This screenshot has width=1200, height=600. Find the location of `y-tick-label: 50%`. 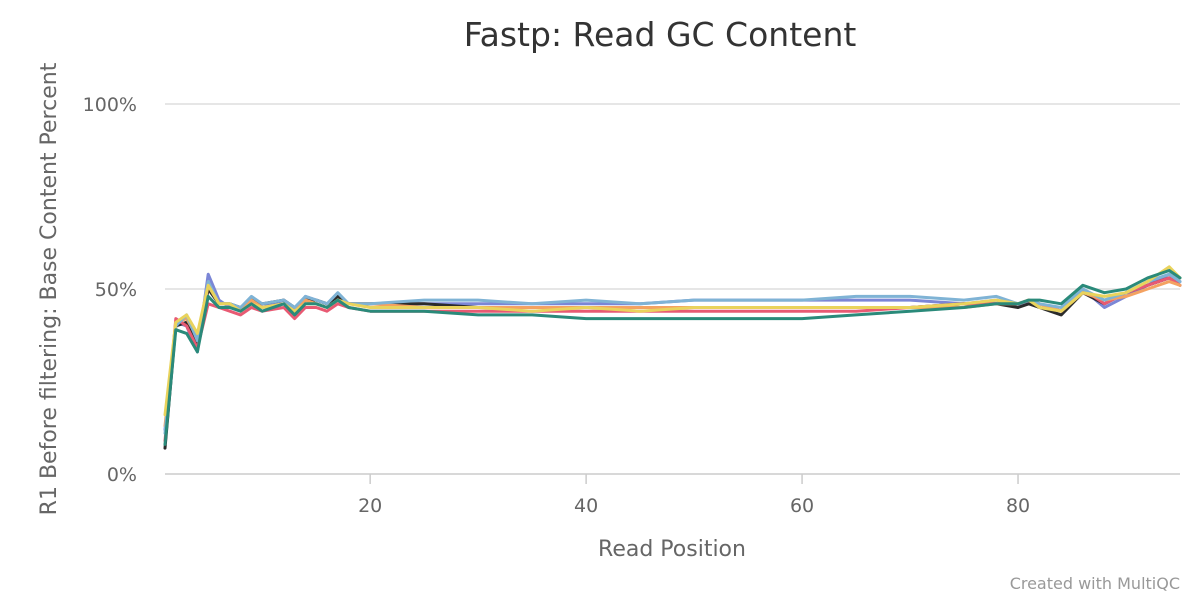

y-tick-label: 50% is located at coordinates (116, 290).